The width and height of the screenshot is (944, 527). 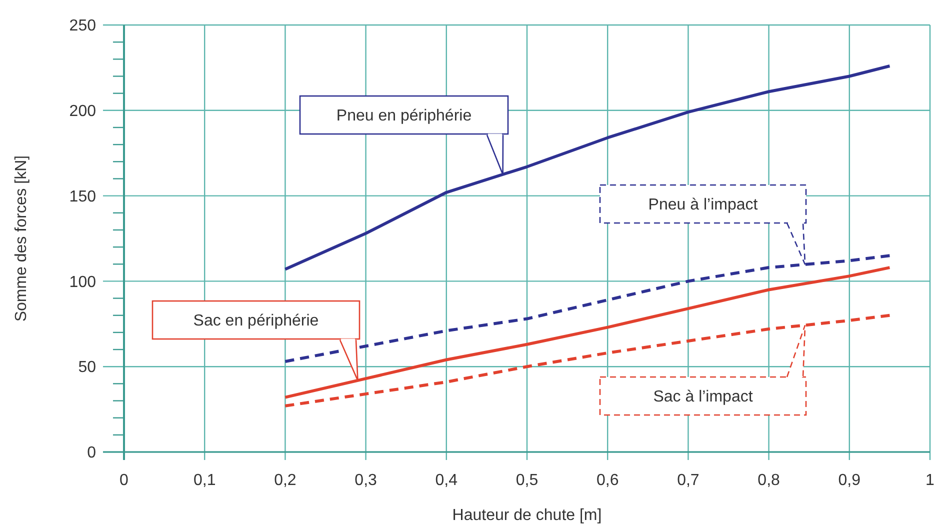 I want to click on x-tick-label: 0,6, so click(x=607, y=480).